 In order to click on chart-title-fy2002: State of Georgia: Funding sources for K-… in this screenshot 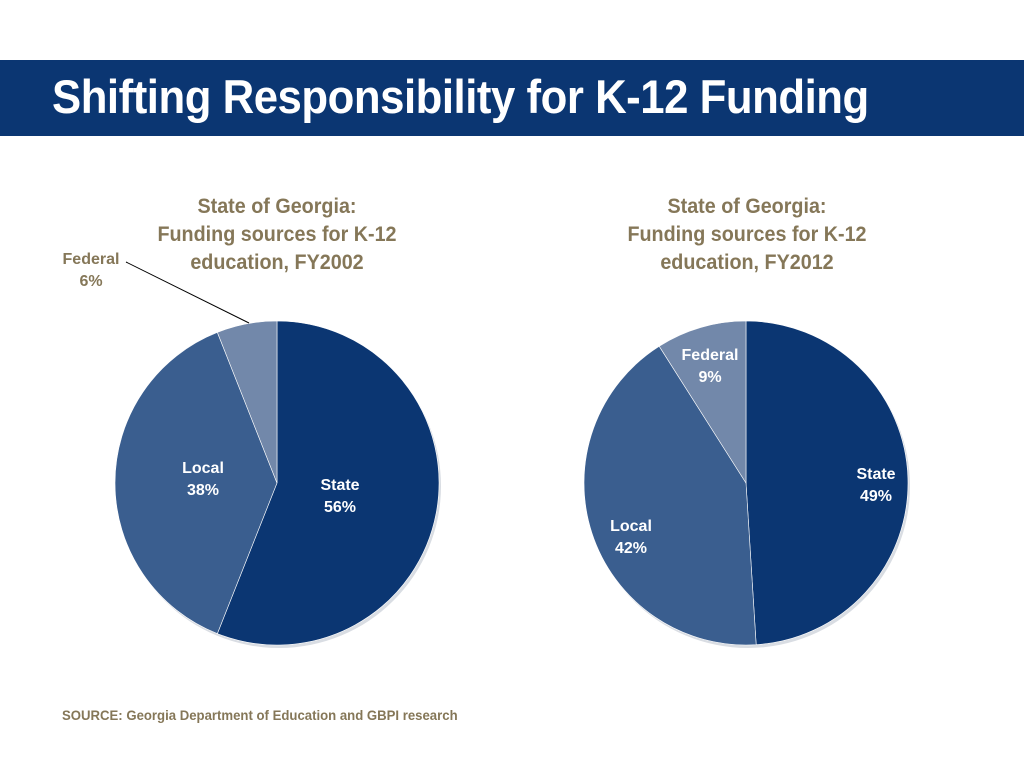, I will do `click(277, 235)`.